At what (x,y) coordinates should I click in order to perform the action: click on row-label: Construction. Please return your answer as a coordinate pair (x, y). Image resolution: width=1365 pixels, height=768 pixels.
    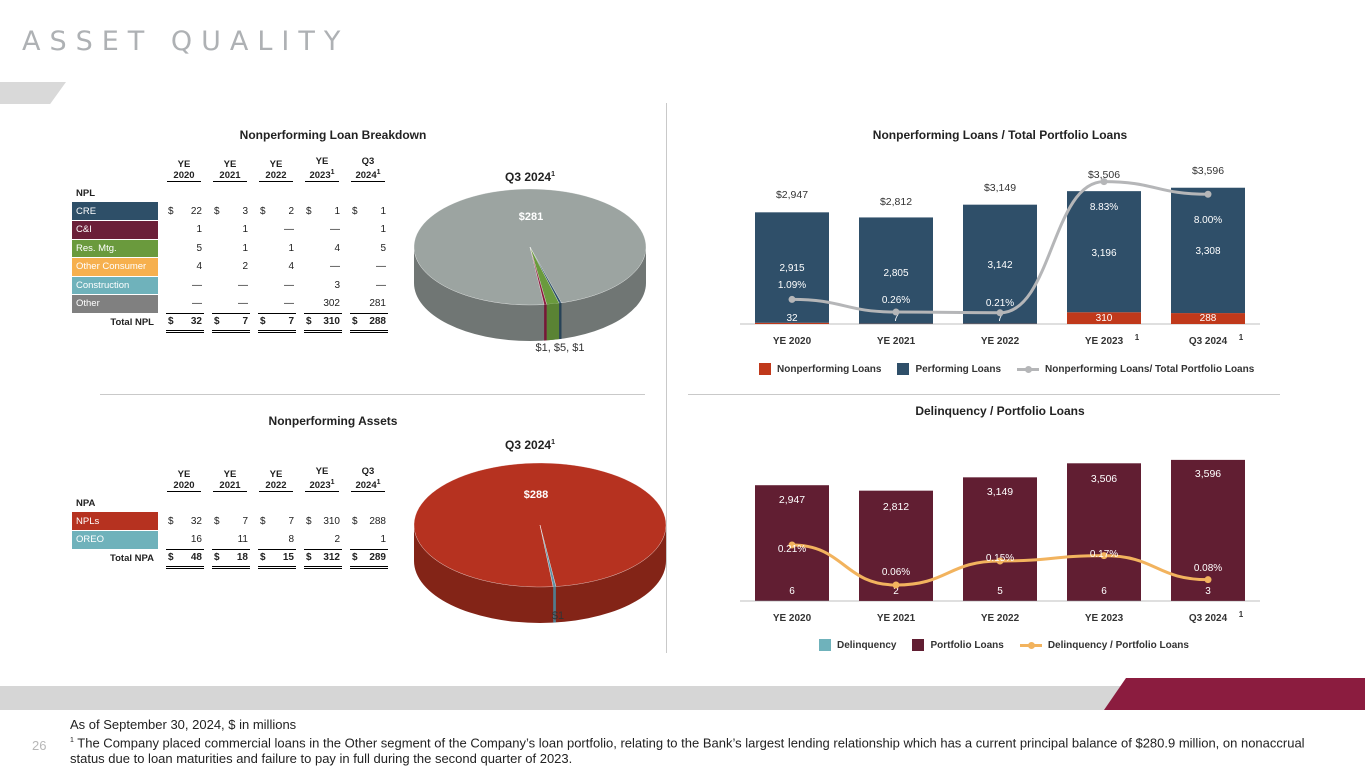
    Looking at the image, I should click on (115, 286).